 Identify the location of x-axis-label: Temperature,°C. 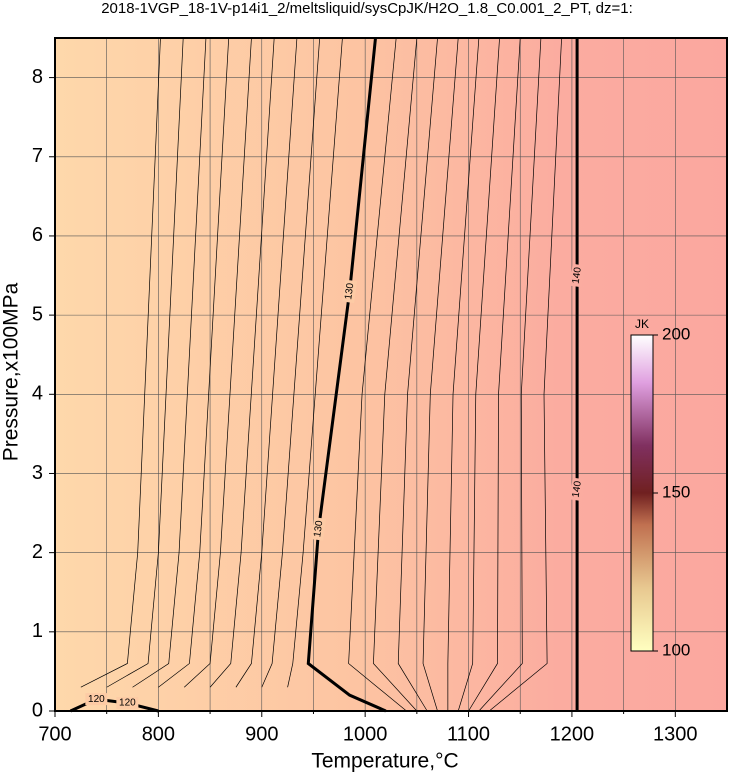
(384, 761).